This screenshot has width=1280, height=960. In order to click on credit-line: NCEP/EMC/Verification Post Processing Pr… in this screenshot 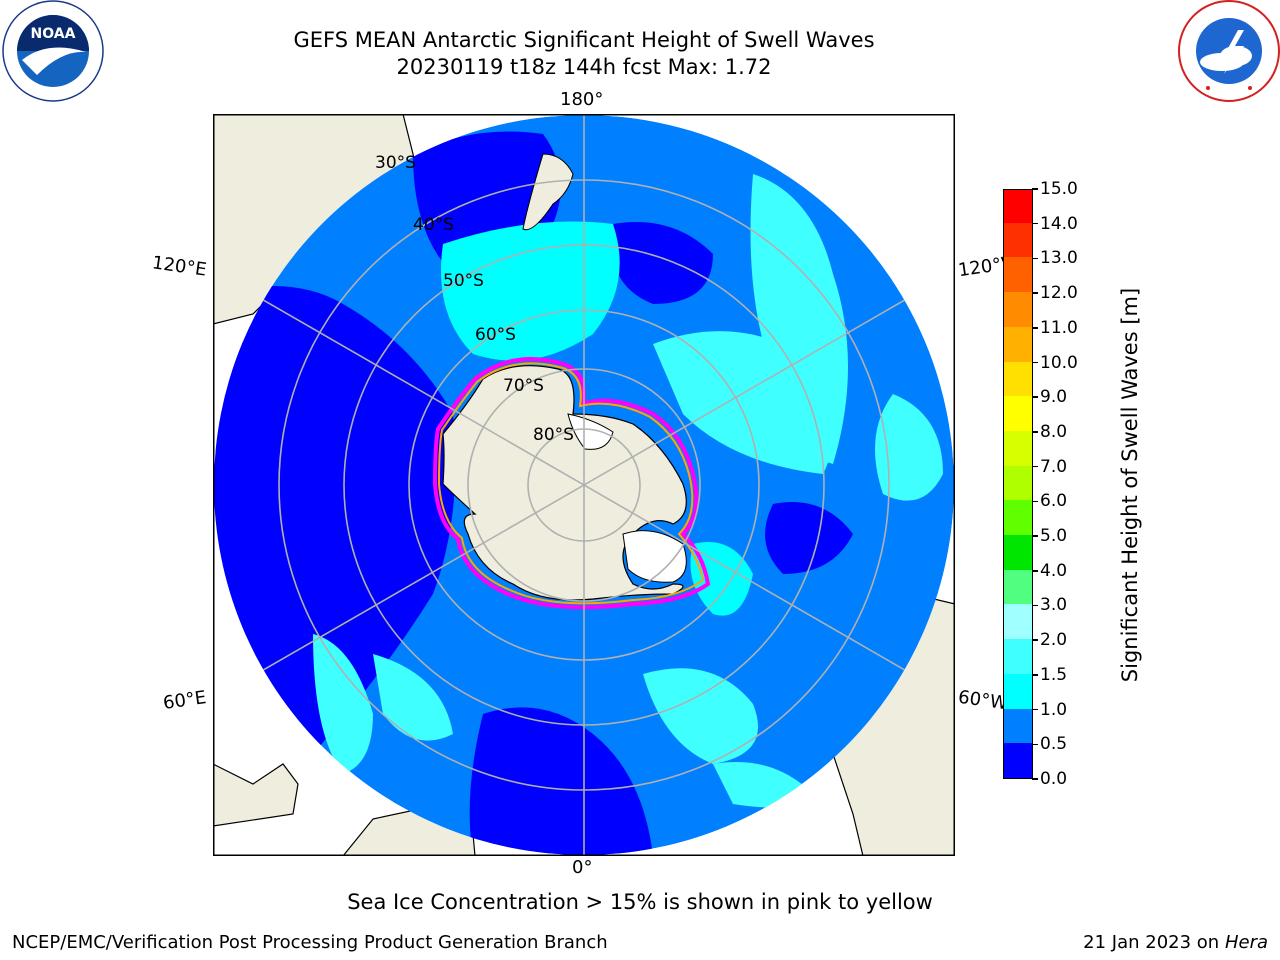, I will do `click(310, 942)`.